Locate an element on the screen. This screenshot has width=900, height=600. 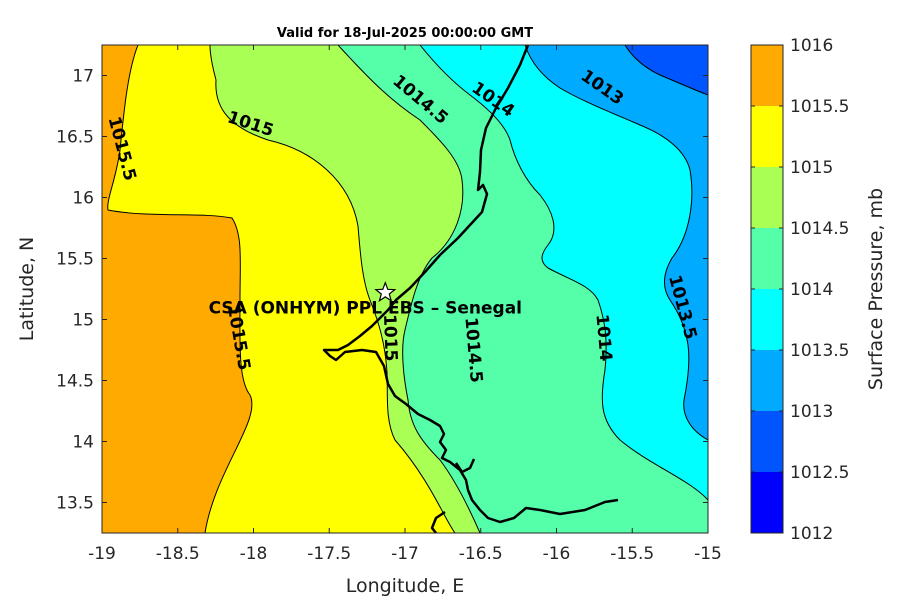
site-label: CSA (ONHYM) PPL EBS – Senegal is located at coordinates (365, 309).